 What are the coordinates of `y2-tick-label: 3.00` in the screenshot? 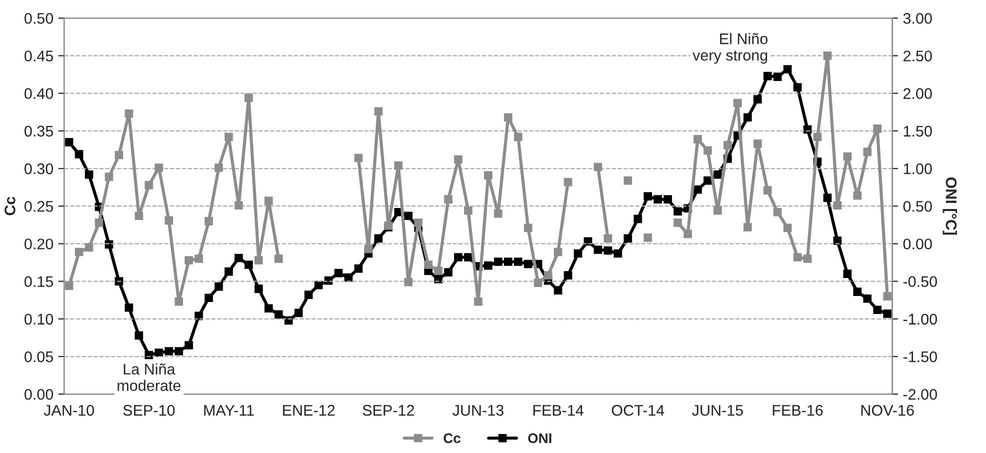 It's located at (917, 18).